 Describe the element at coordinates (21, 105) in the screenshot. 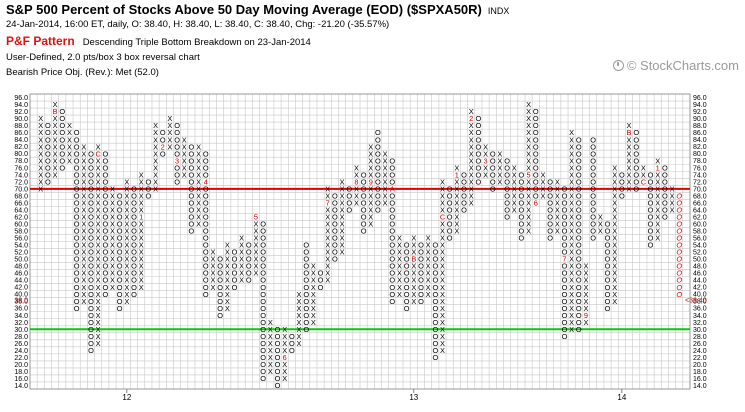

I see `y-tick-label: 94.0` at that location.